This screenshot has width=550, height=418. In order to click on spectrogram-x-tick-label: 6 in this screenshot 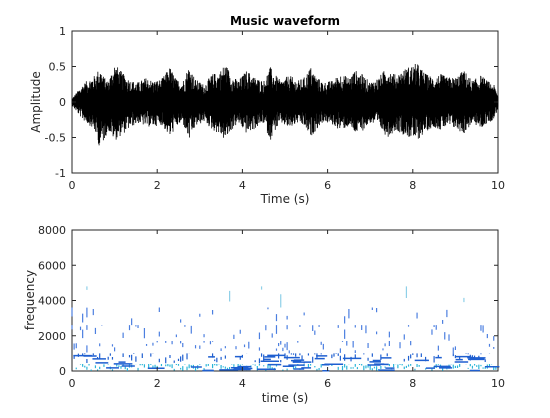, I will do `click(327, 383)`.